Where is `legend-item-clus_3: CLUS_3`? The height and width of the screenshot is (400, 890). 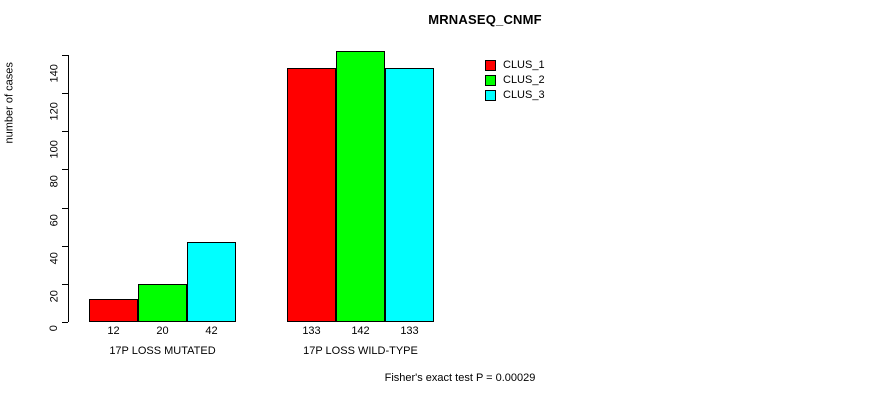 legend-item-clus_3: CLUS_3 is located at coordinates (515, 95).